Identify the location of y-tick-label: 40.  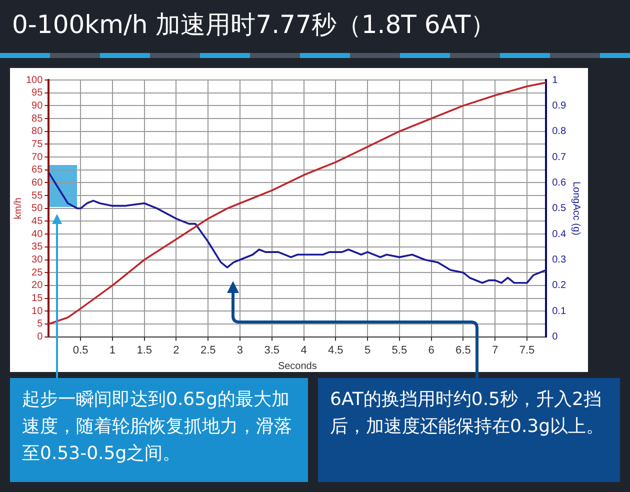
(38, 234).